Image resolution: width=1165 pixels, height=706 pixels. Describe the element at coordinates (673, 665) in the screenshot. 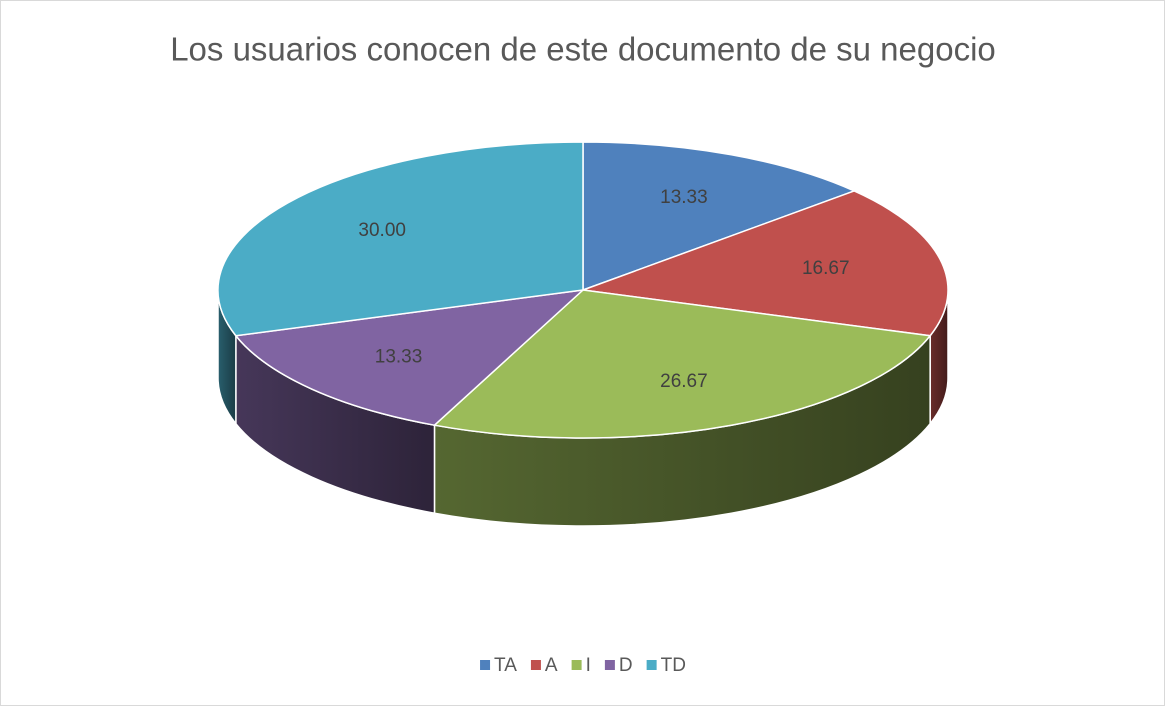

I see `legend-label: TD` at that location.